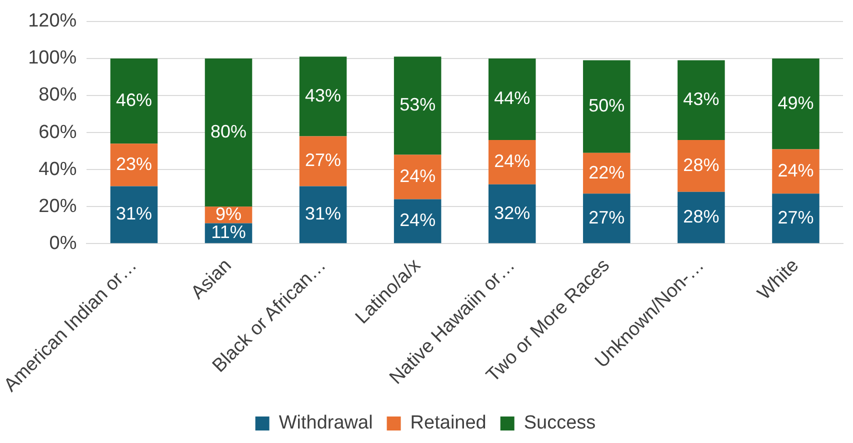 The image size is (853, 443). What do you see at coordinates (52, 21) in the screenshot?
I see `y-tick-label: 120%` at bounding box center [52, 21].